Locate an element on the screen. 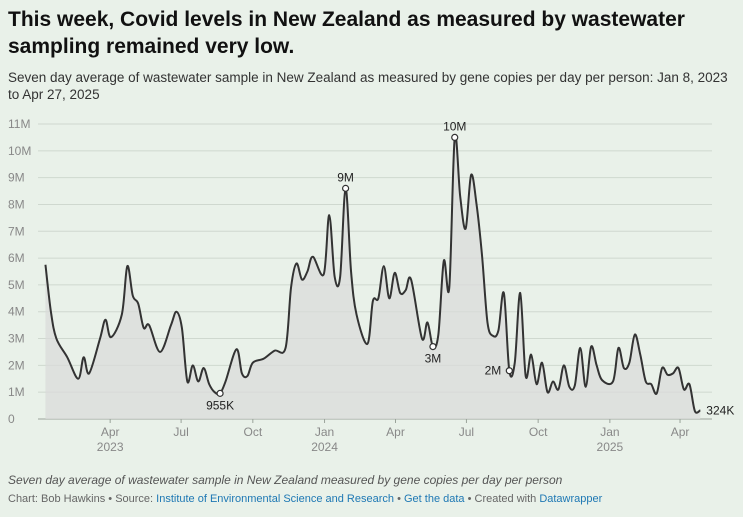  y-tick-label: 7M is located at coordinates (16, 231).